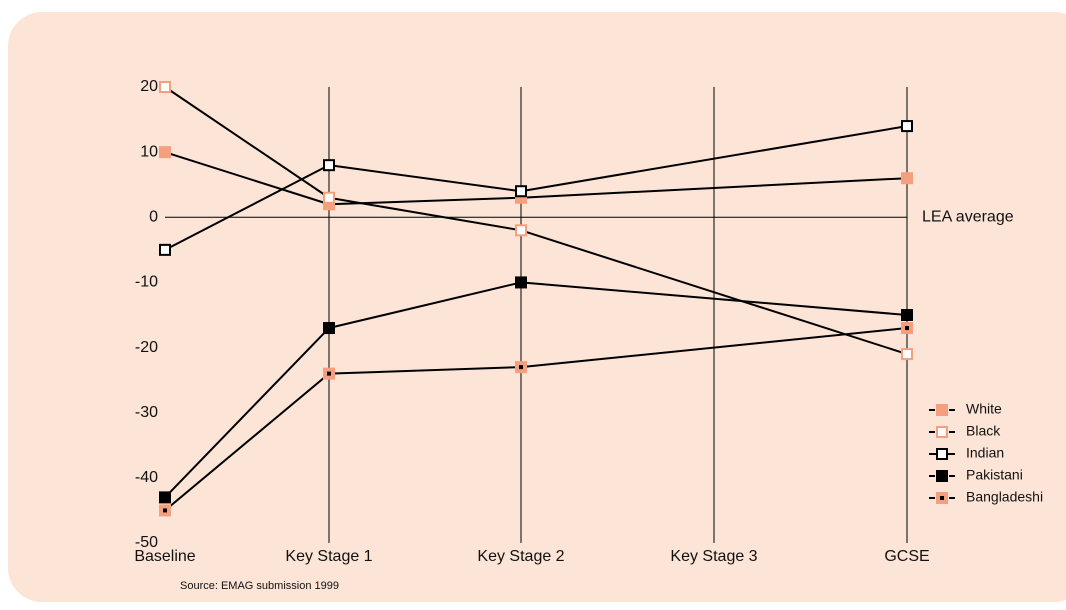 The height and width of the screenshot is (610, 1066). I want to click on y-tick-label: -30, so click(146, 412).